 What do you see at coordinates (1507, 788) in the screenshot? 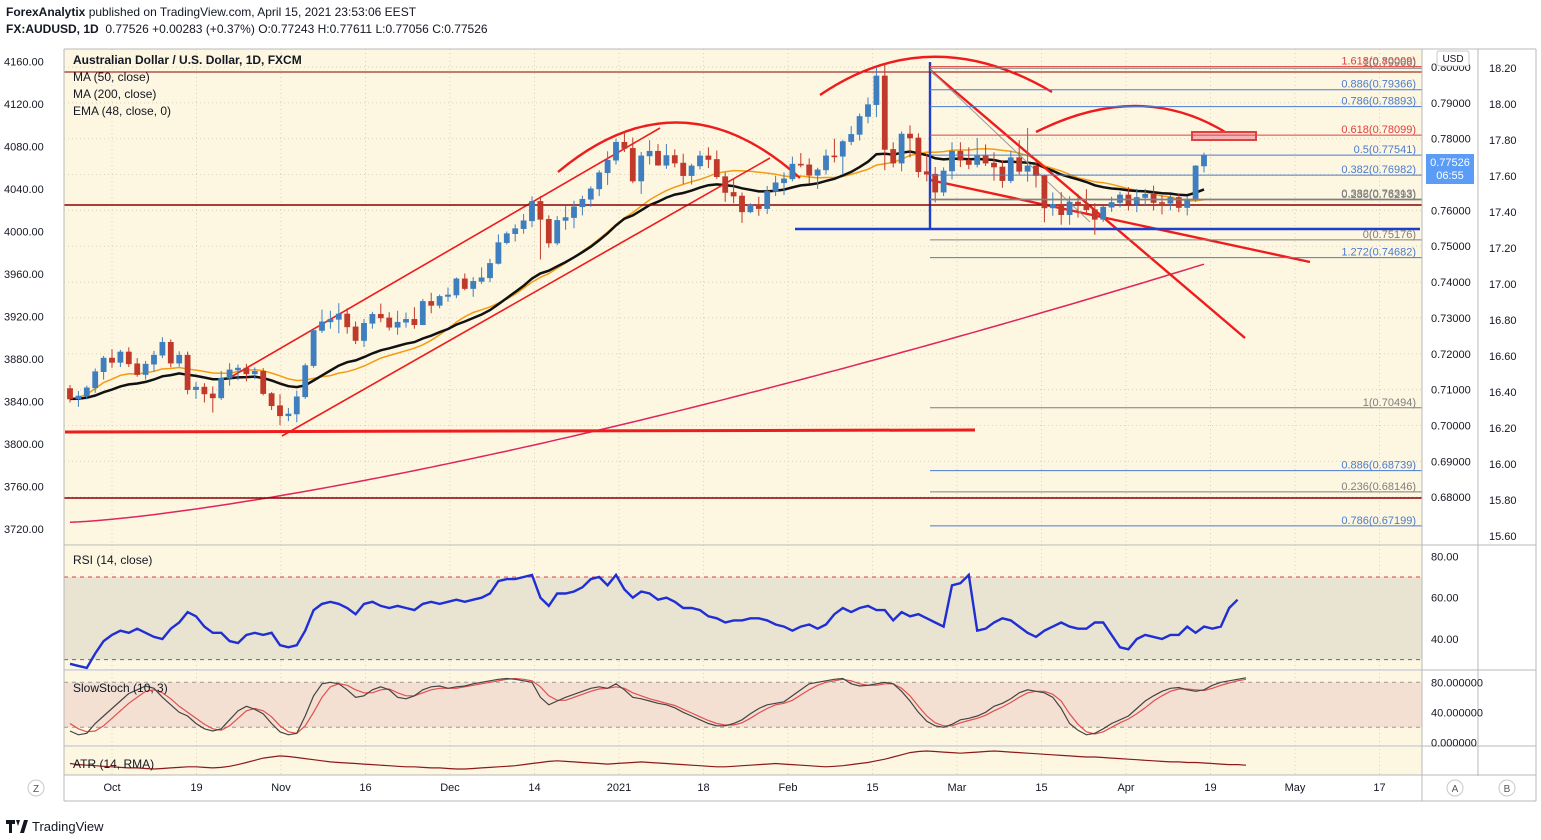
I see `scale-b-button` at bounding box center [1507, 788].